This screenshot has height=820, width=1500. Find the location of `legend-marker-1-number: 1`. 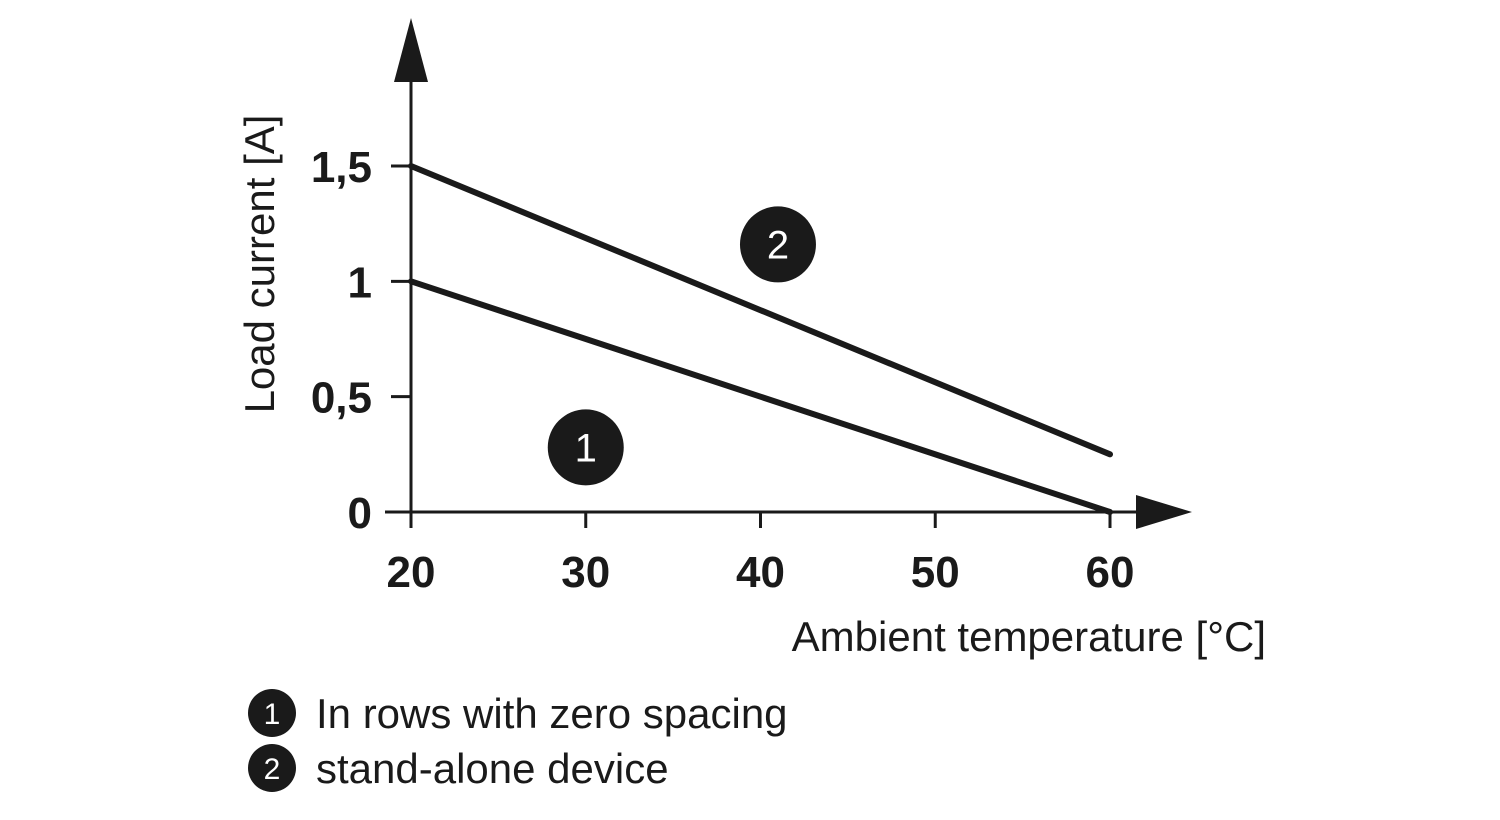

legend-marker-1-number: 1 is located at coordinates (272, 714).